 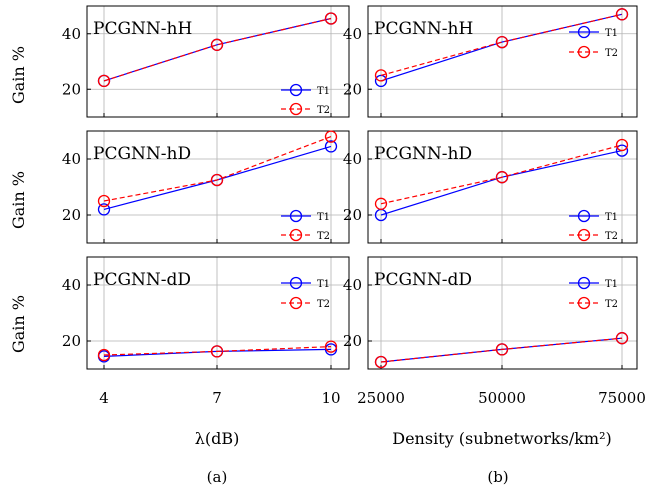 What do you see at coordinates (381, 398) in the screenshot?
I see `x-tick-label: 25000` at bounding box center [381, 398].